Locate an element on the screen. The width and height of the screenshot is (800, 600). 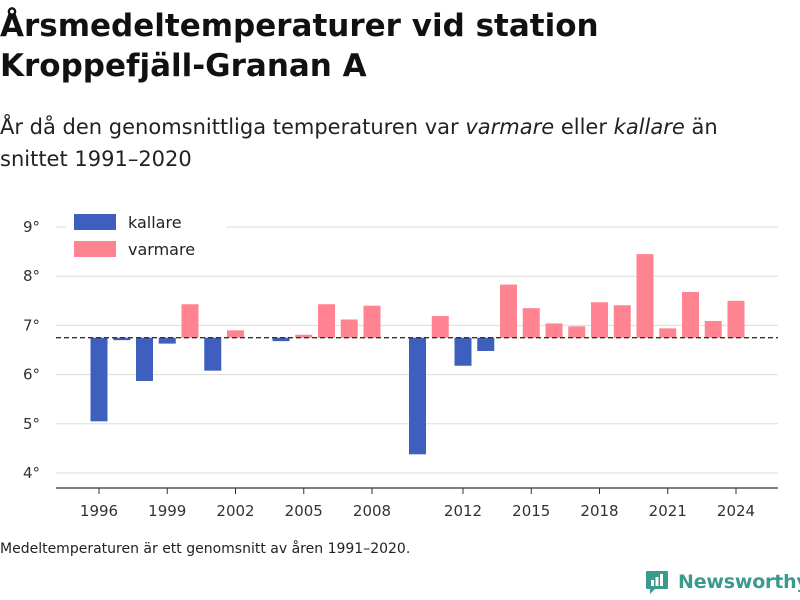
bar-2023 is located at coordinates (713, 329).